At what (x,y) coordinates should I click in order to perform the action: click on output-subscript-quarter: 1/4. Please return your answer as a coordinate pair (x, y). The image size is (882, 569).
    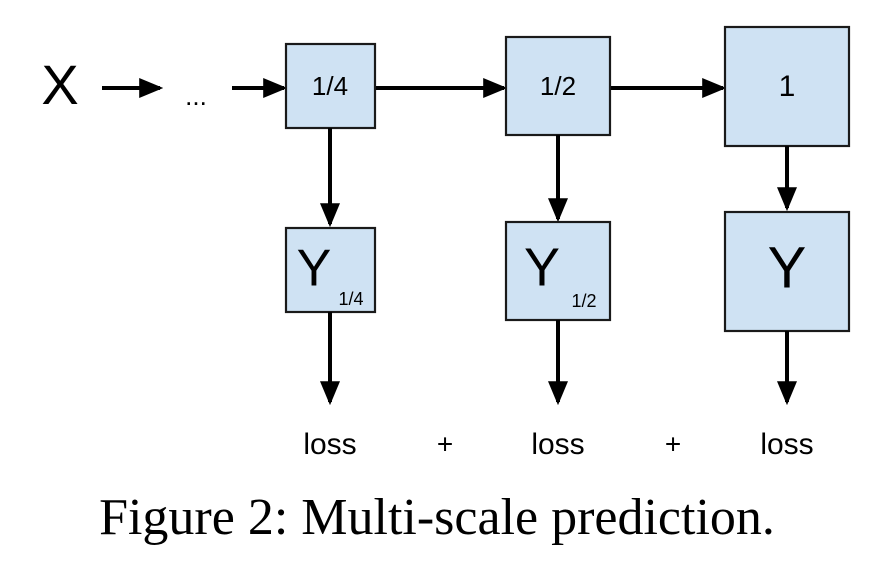
    Looking at the image, I should click on (350, 299).